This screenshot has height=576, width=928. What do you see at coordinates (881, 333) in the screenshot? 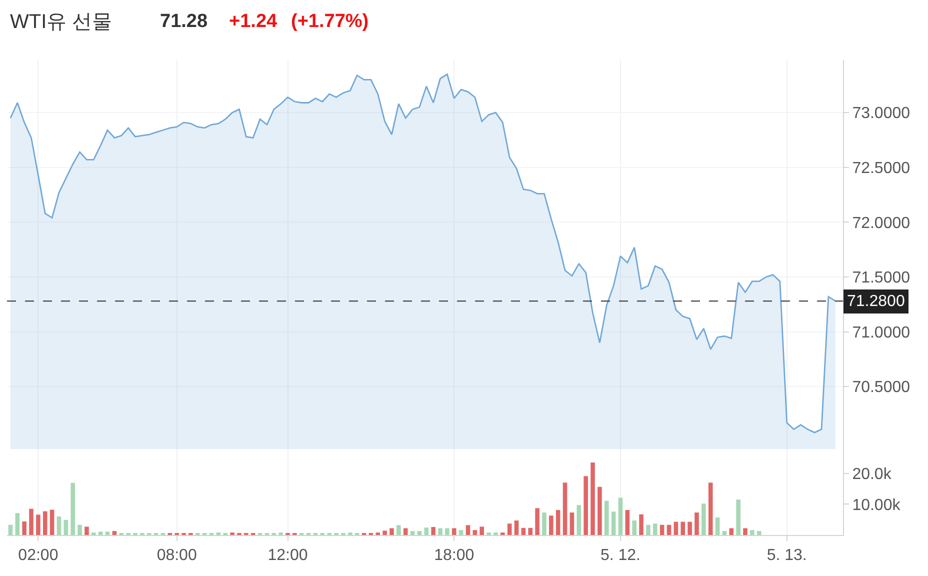
I see `y-tick-label: 71.0000` at bounding box center [881, 333].